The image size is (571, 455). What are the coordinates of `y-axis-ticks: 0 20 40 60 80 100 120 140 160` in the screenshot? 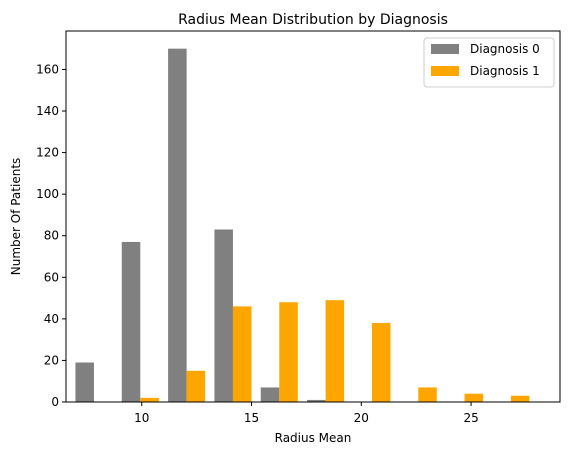 It's located at (51, 235).